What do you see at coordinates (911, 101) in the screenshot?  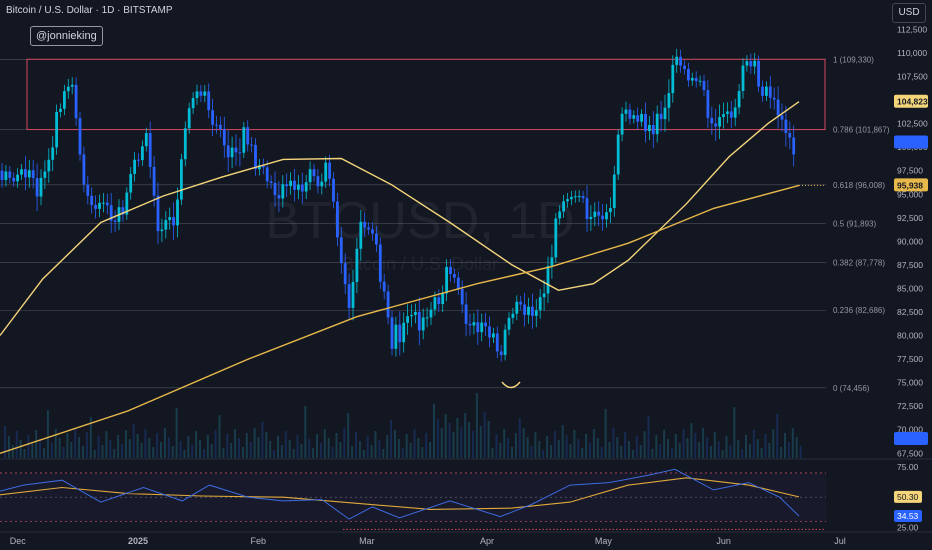 I see `price-label-badge` at bounding box center [911, 101].